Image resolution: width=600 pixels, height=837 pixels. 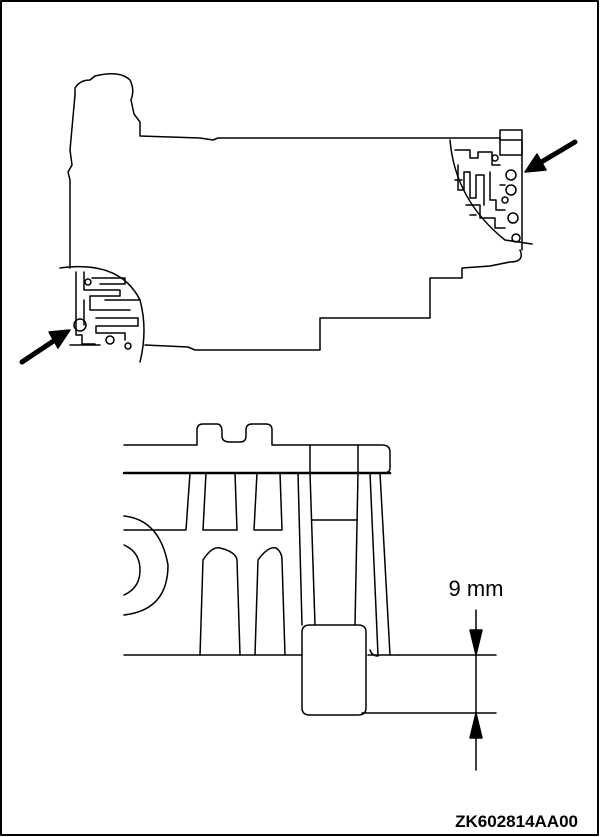 I want to click on plug-body, so click(x=340, y=670).